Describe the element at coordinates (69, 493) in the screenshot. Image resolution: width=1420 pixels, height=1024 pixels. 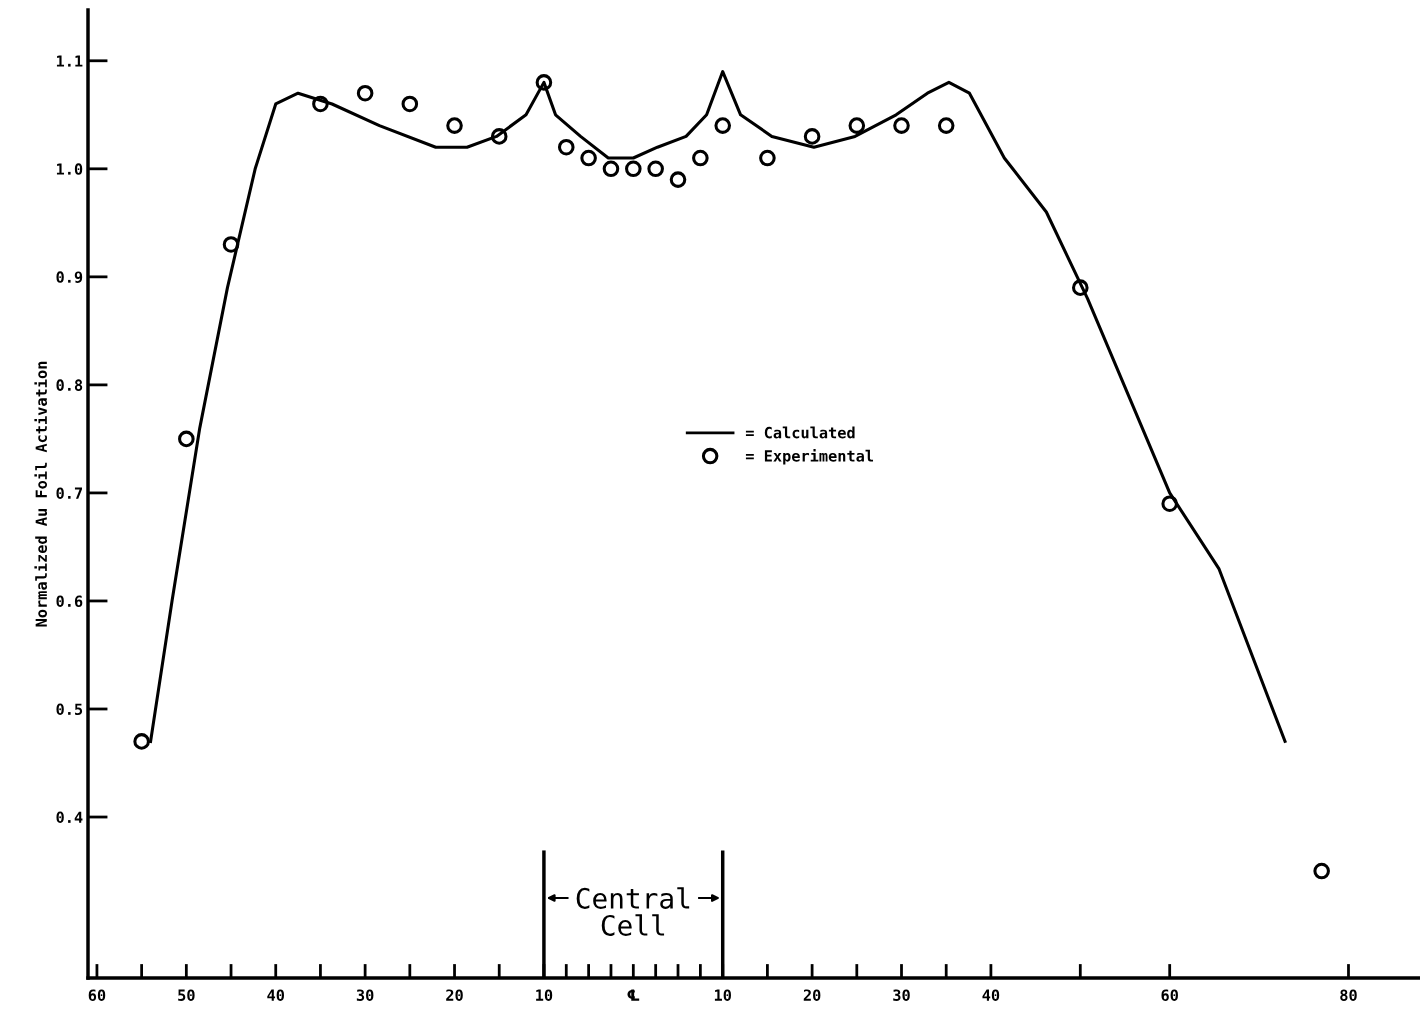
I see `y-tick-label: 0.7` at that location.